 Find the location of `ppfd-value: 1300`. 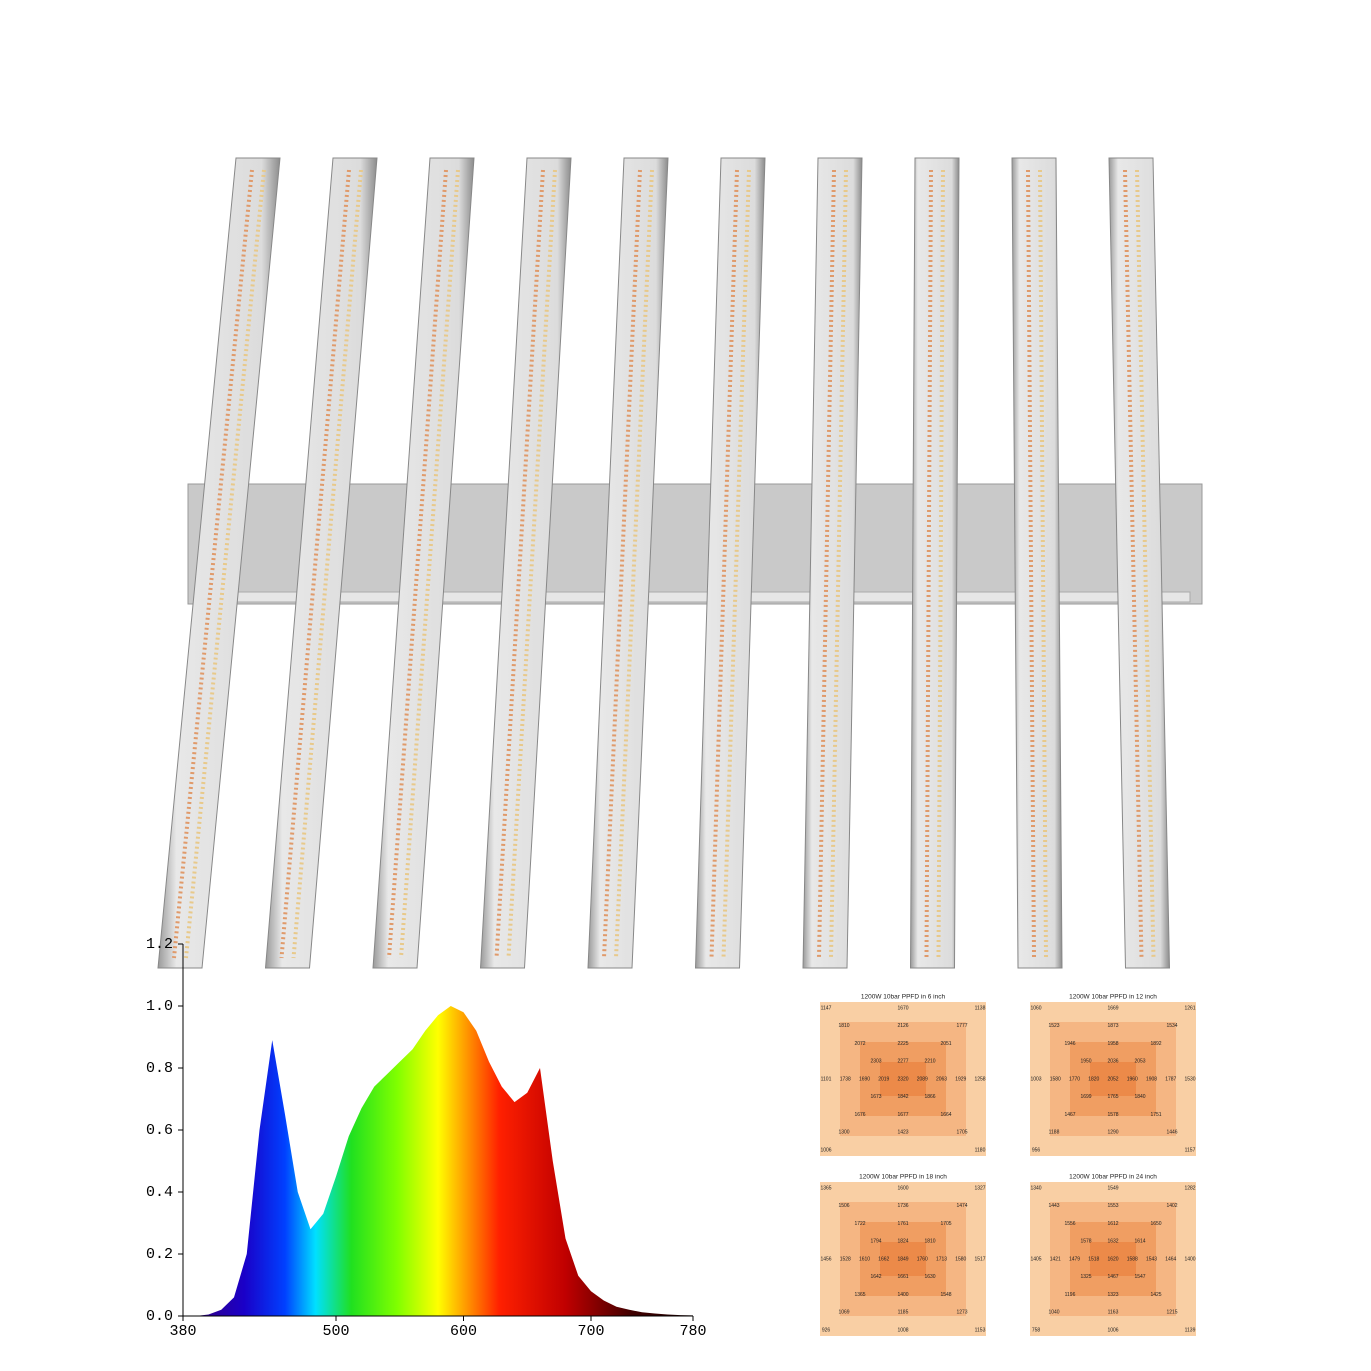

ppfd-value: 1300 is located at coordinates (843, 1133).